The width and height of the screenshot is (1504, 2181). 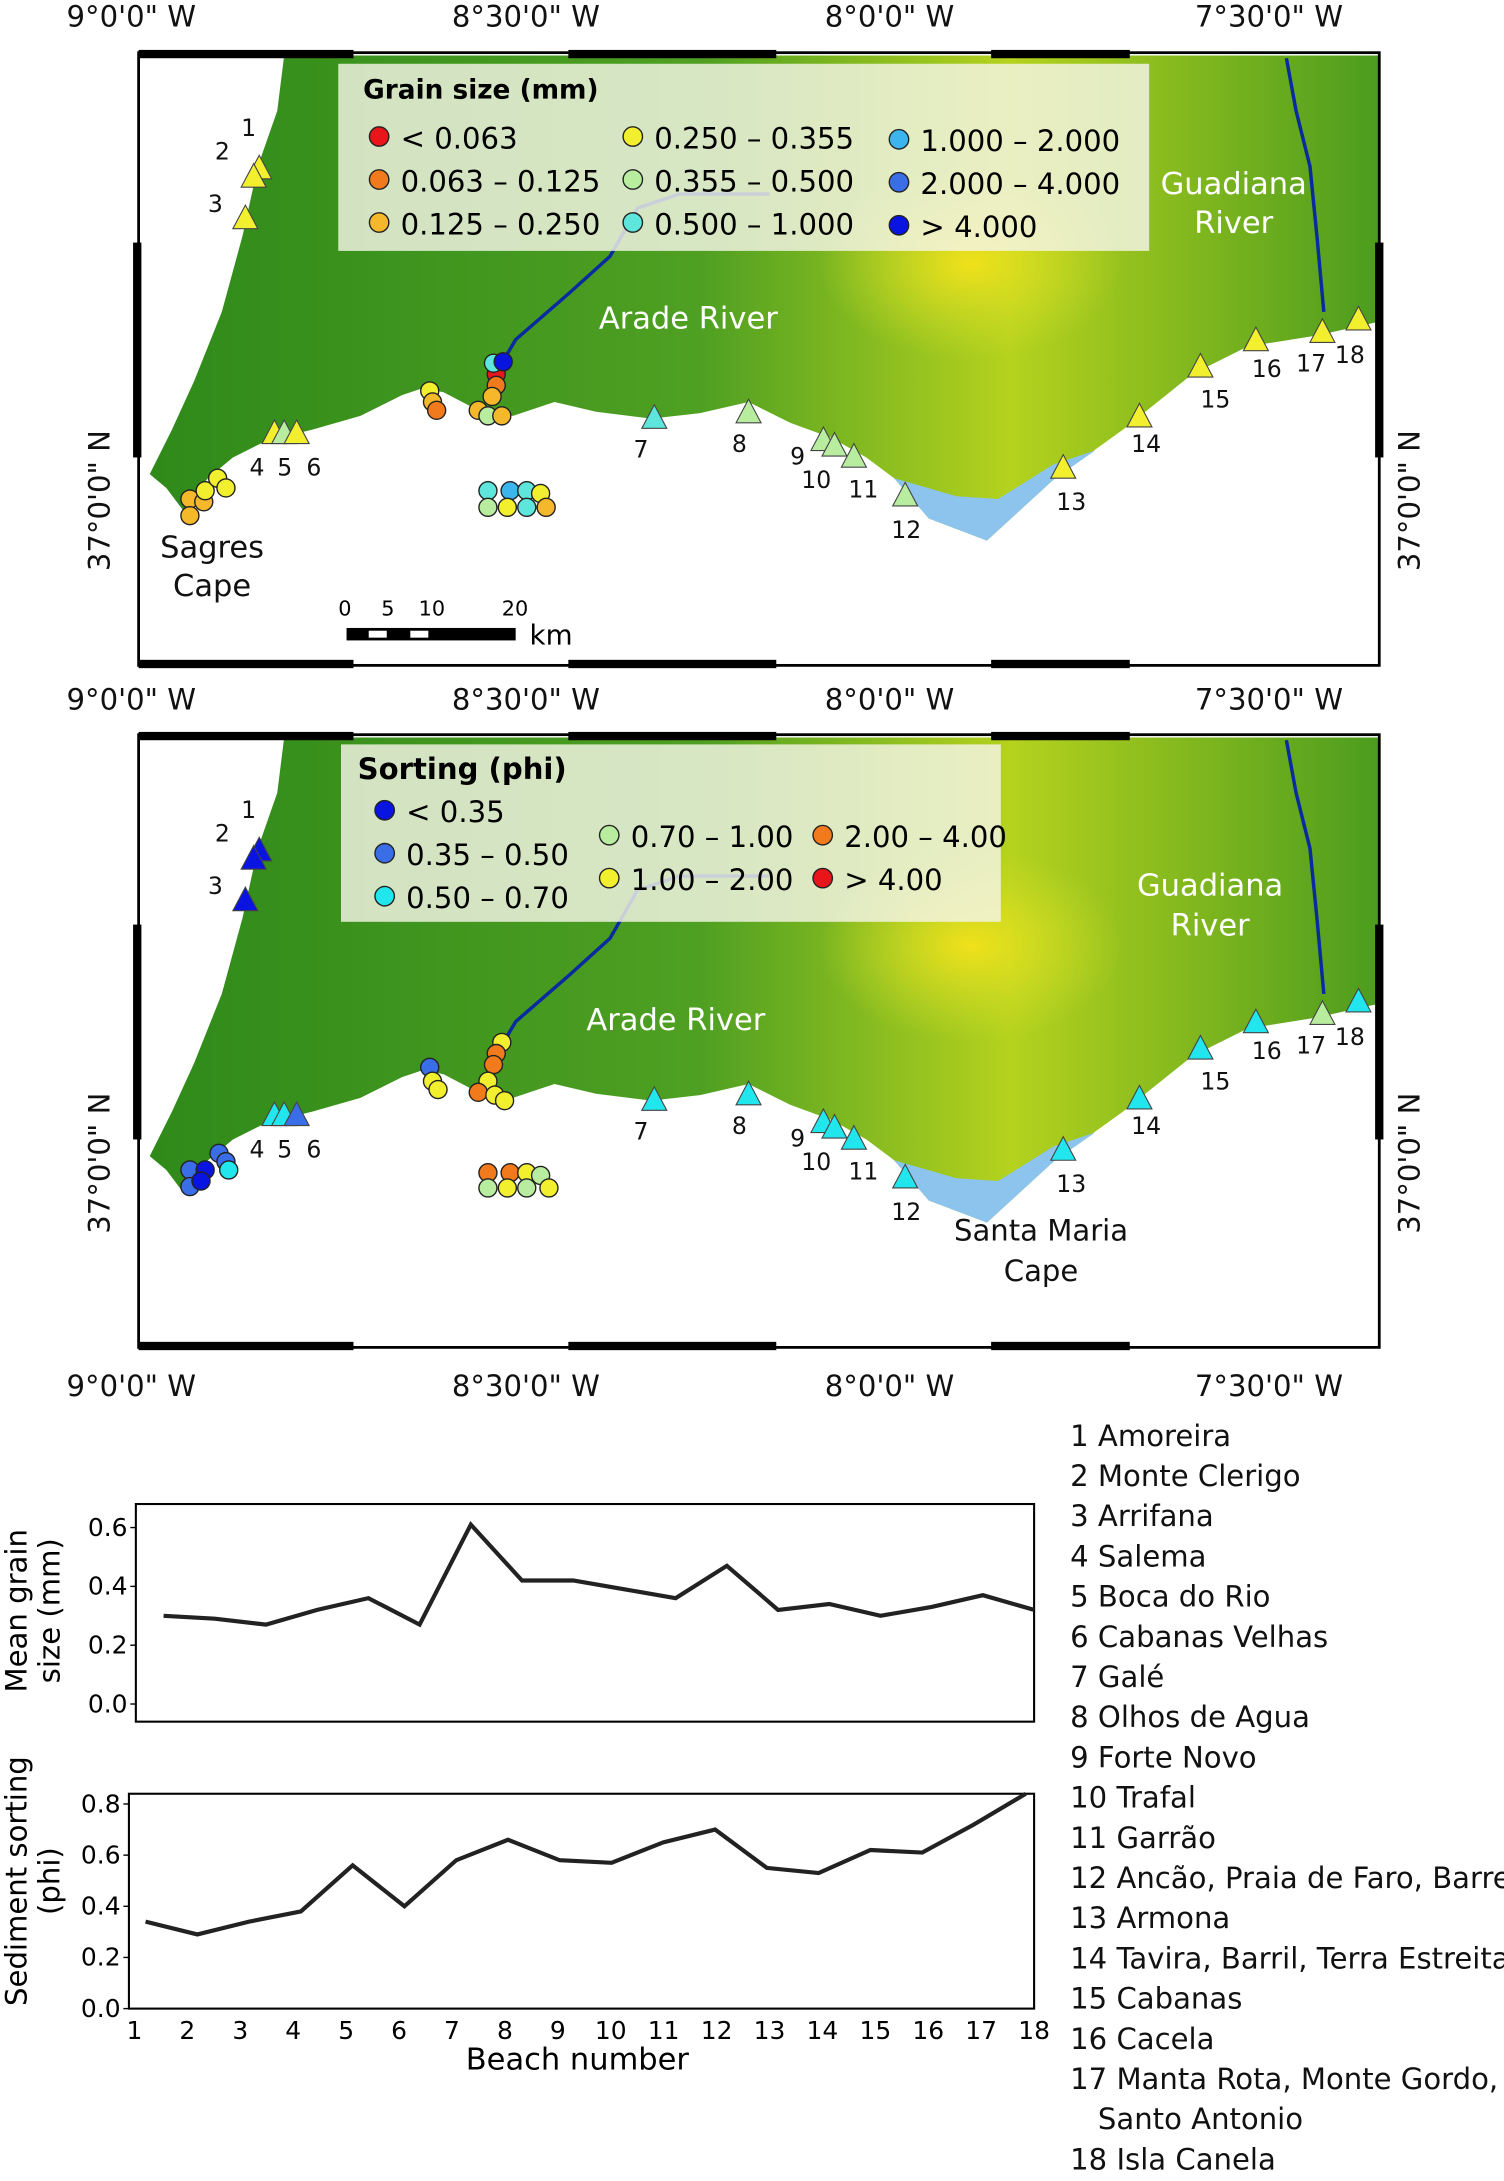 What do you see at coordinates (1287, 1798) in the screenshot?
I see `beach-list-item: 10 Trafal` at bounding box center [1287, 1798].